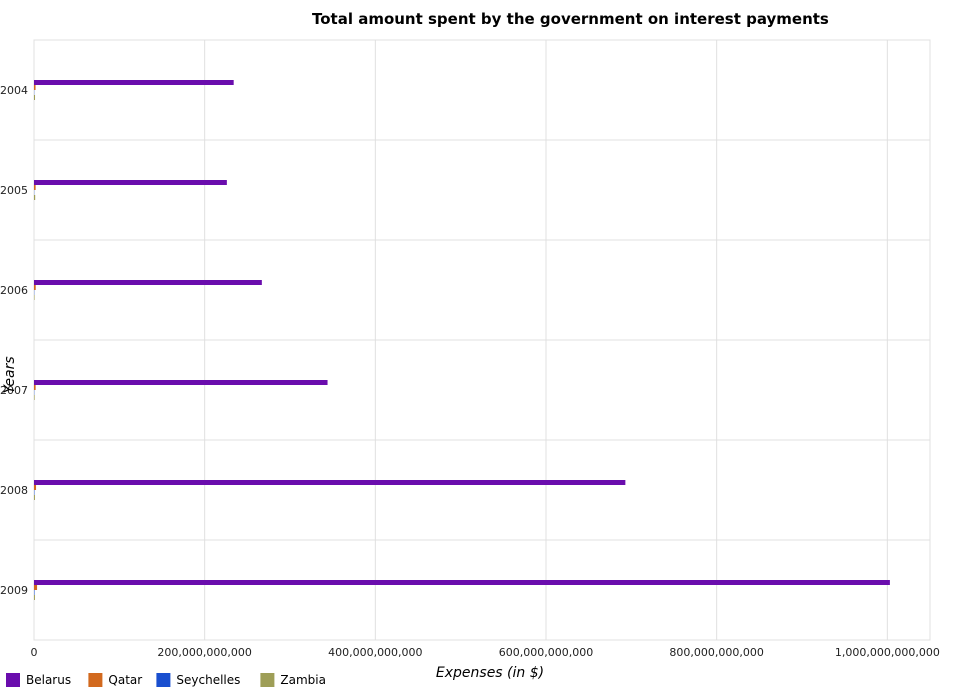  Describe the element at coordinates (35, 87) in the screenshot. I see `bar-qatar-2004` at that location.